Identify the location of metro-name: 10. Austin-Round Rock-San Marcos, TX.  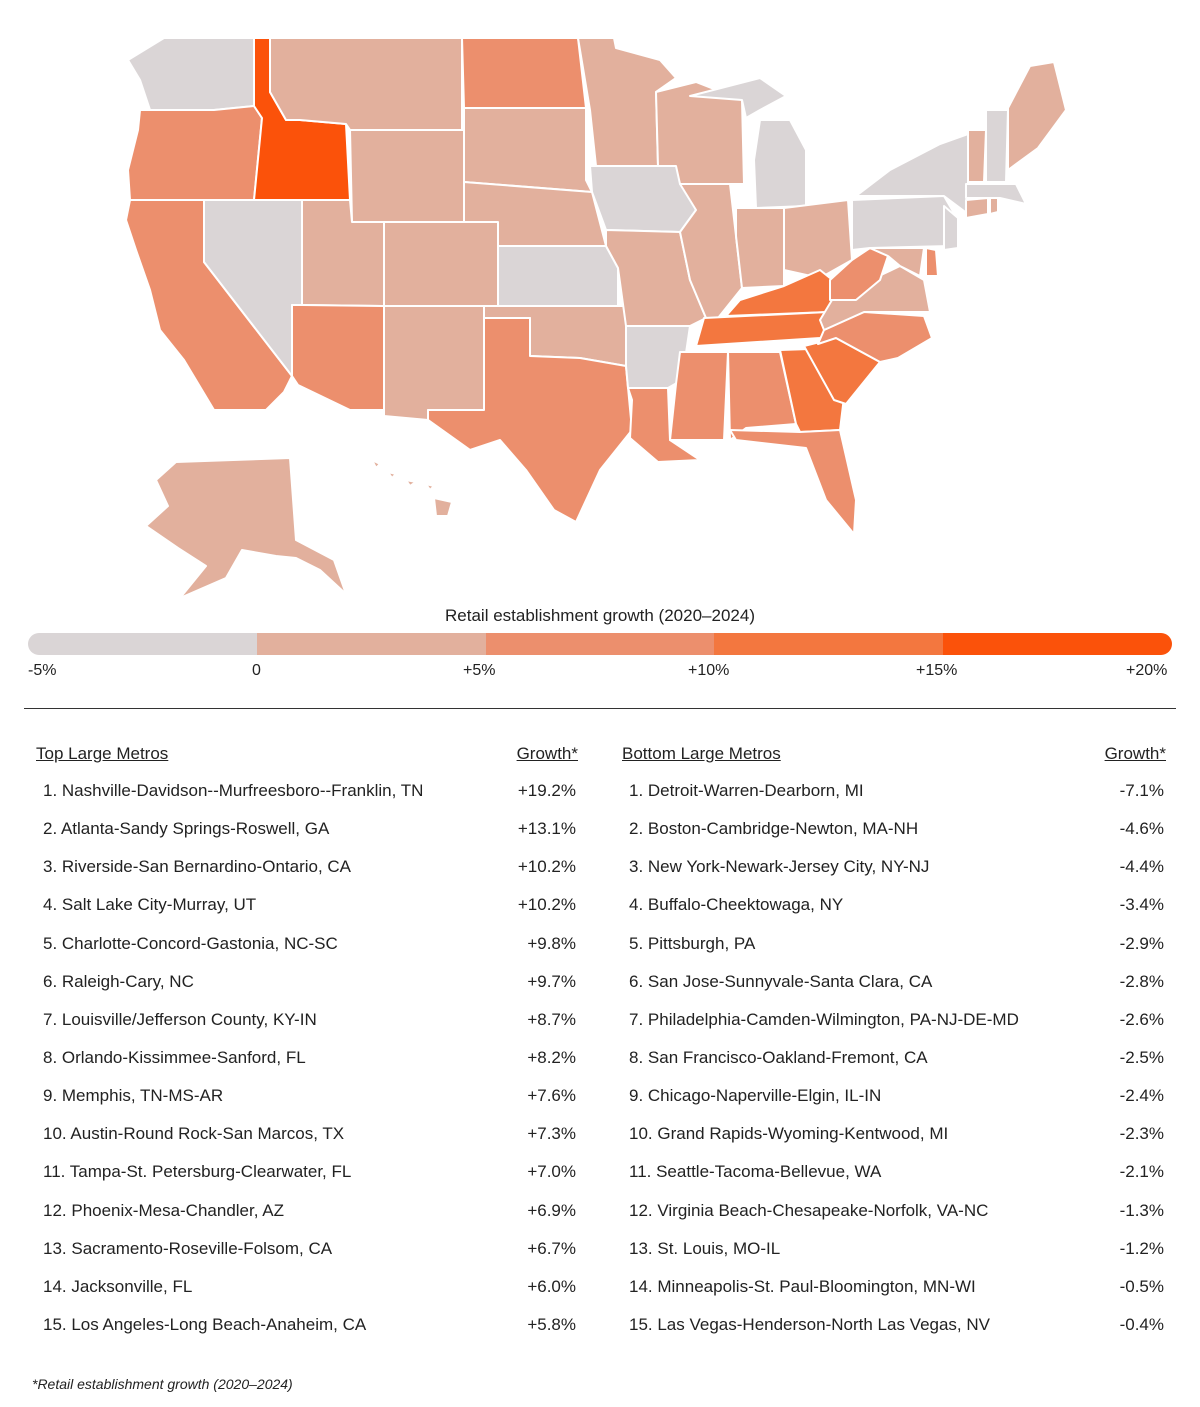
(194, 1134).